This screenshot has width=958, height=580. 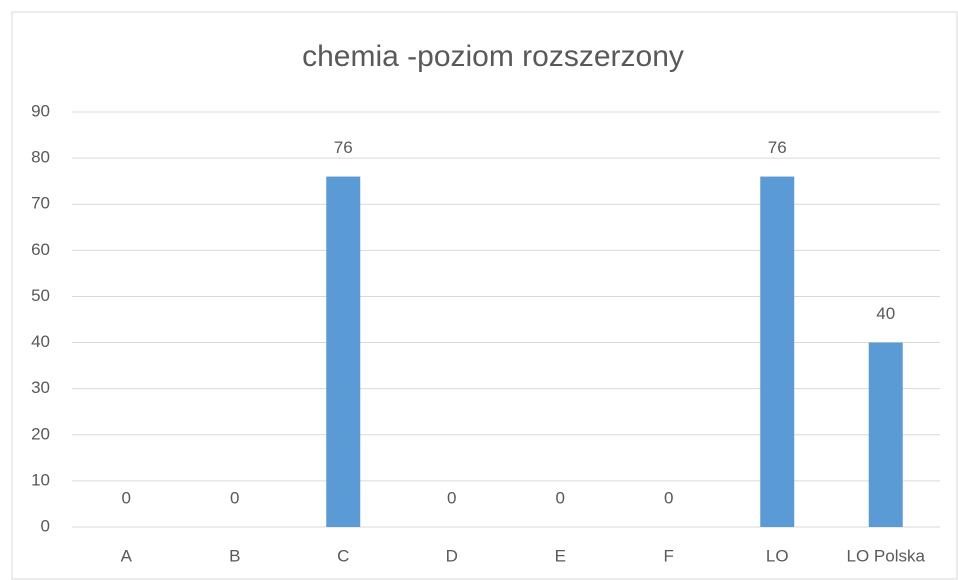 What do you see at coordinates (40, 203) in the screenshot?
I see `y-tick-label: 70` at bounding box center [40, 203].